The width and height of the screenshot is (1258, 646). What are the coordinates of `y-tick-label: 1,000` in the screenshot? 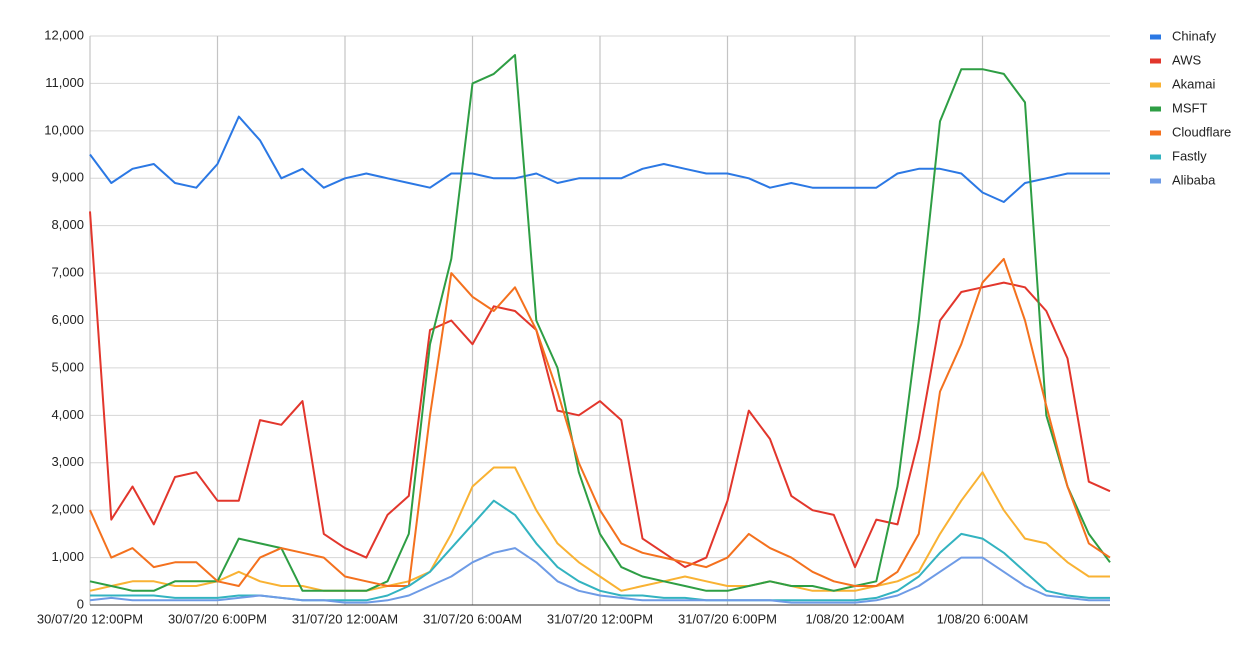 It's located at (67, 556).